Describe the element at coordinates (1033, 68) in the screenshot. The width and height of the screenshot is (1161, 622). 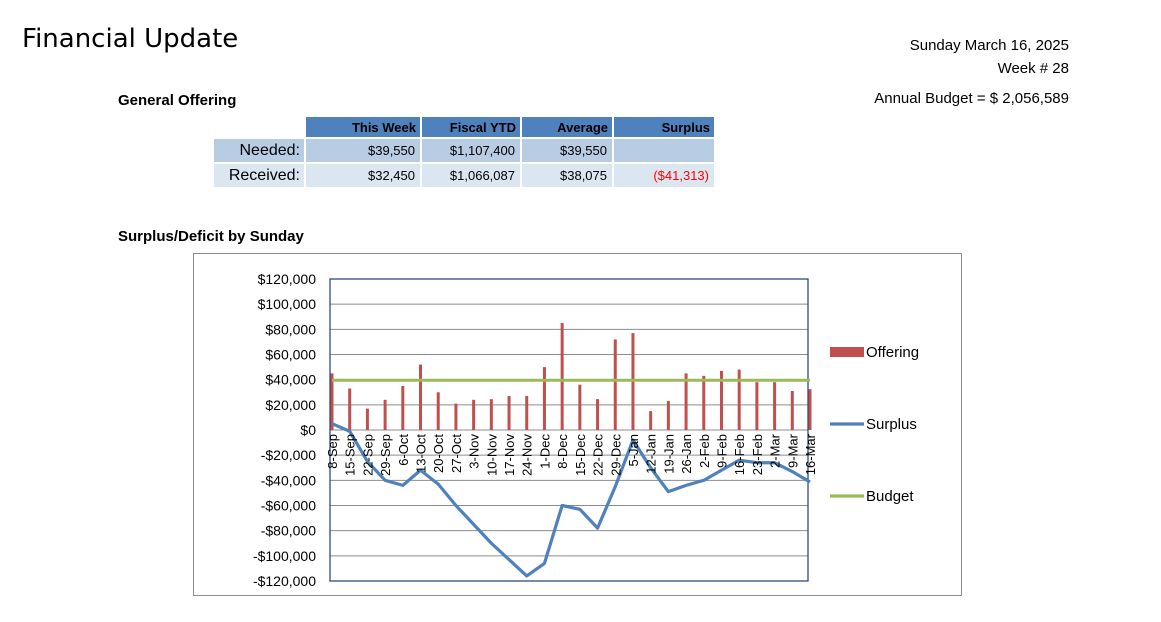
I see `week-number: Week # 28` at that location.